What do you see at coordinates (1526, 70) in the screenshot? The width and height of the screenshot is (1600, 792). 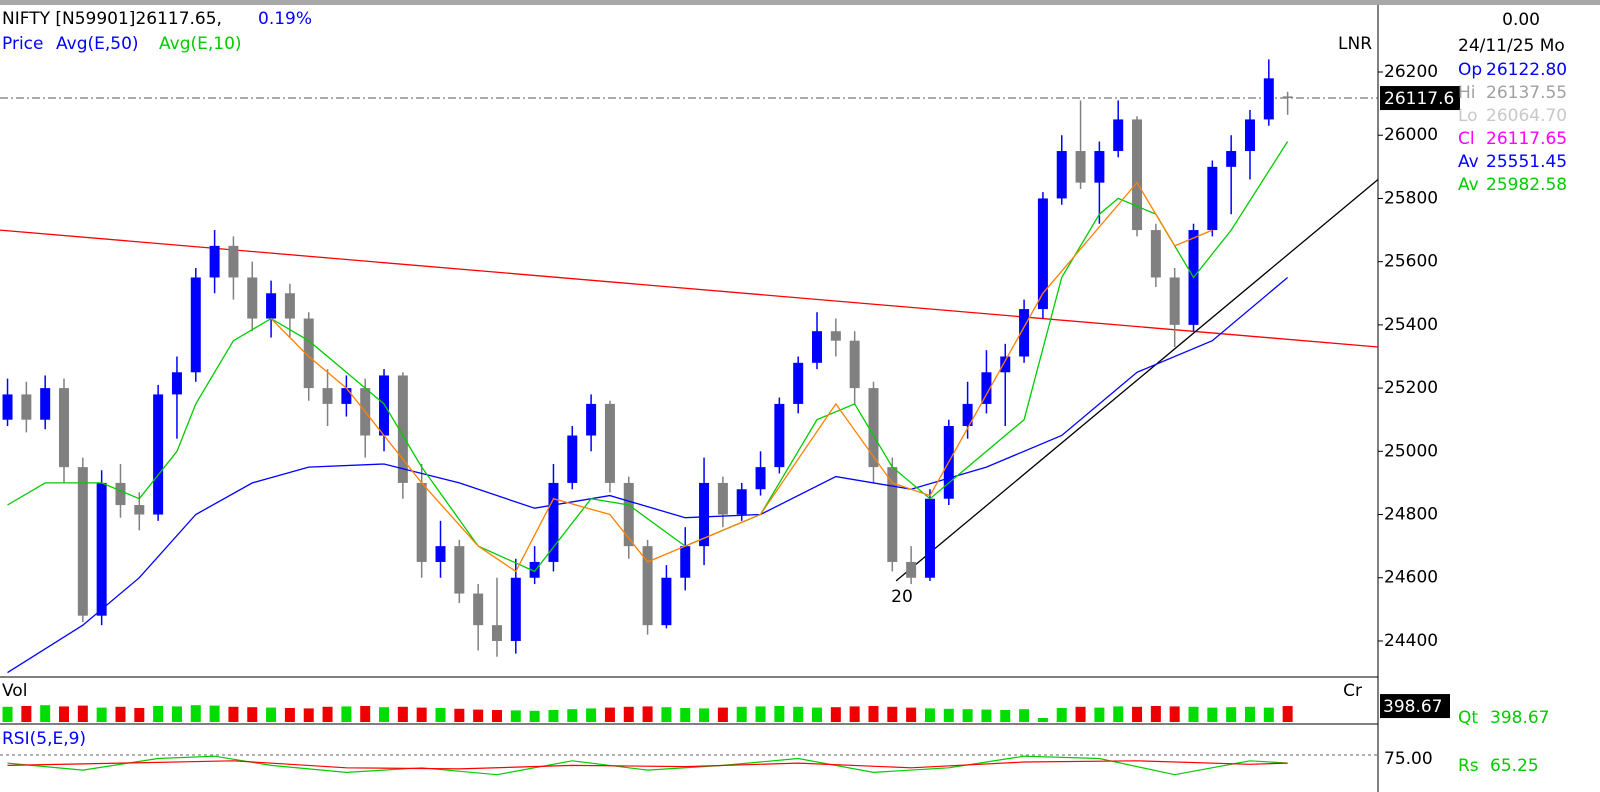 I see `info-value: 26122.80` at bounding box center [1526, 70].